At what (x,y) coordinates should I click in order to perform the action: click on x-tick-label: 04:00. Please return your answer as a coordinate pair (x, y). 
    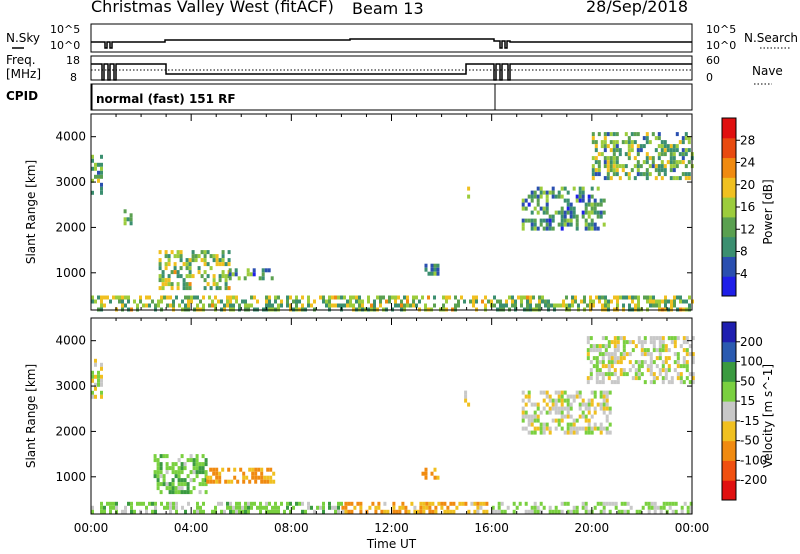
    Looking at the image, I should click on (191, 528).